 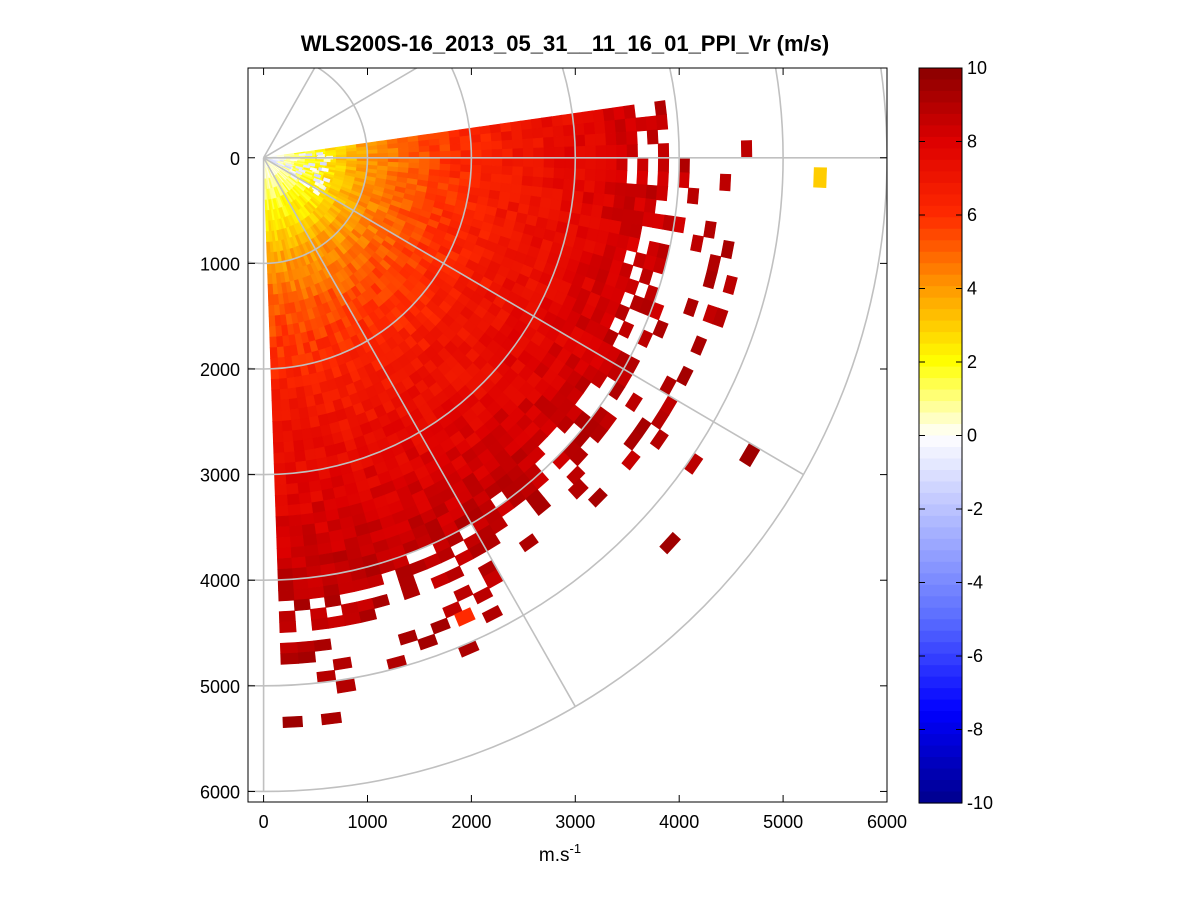 What do you see at coordinates (975, 730) in the screenshot?
I see `colorbar-tick-label: -8` at bounding box center [975, 730].